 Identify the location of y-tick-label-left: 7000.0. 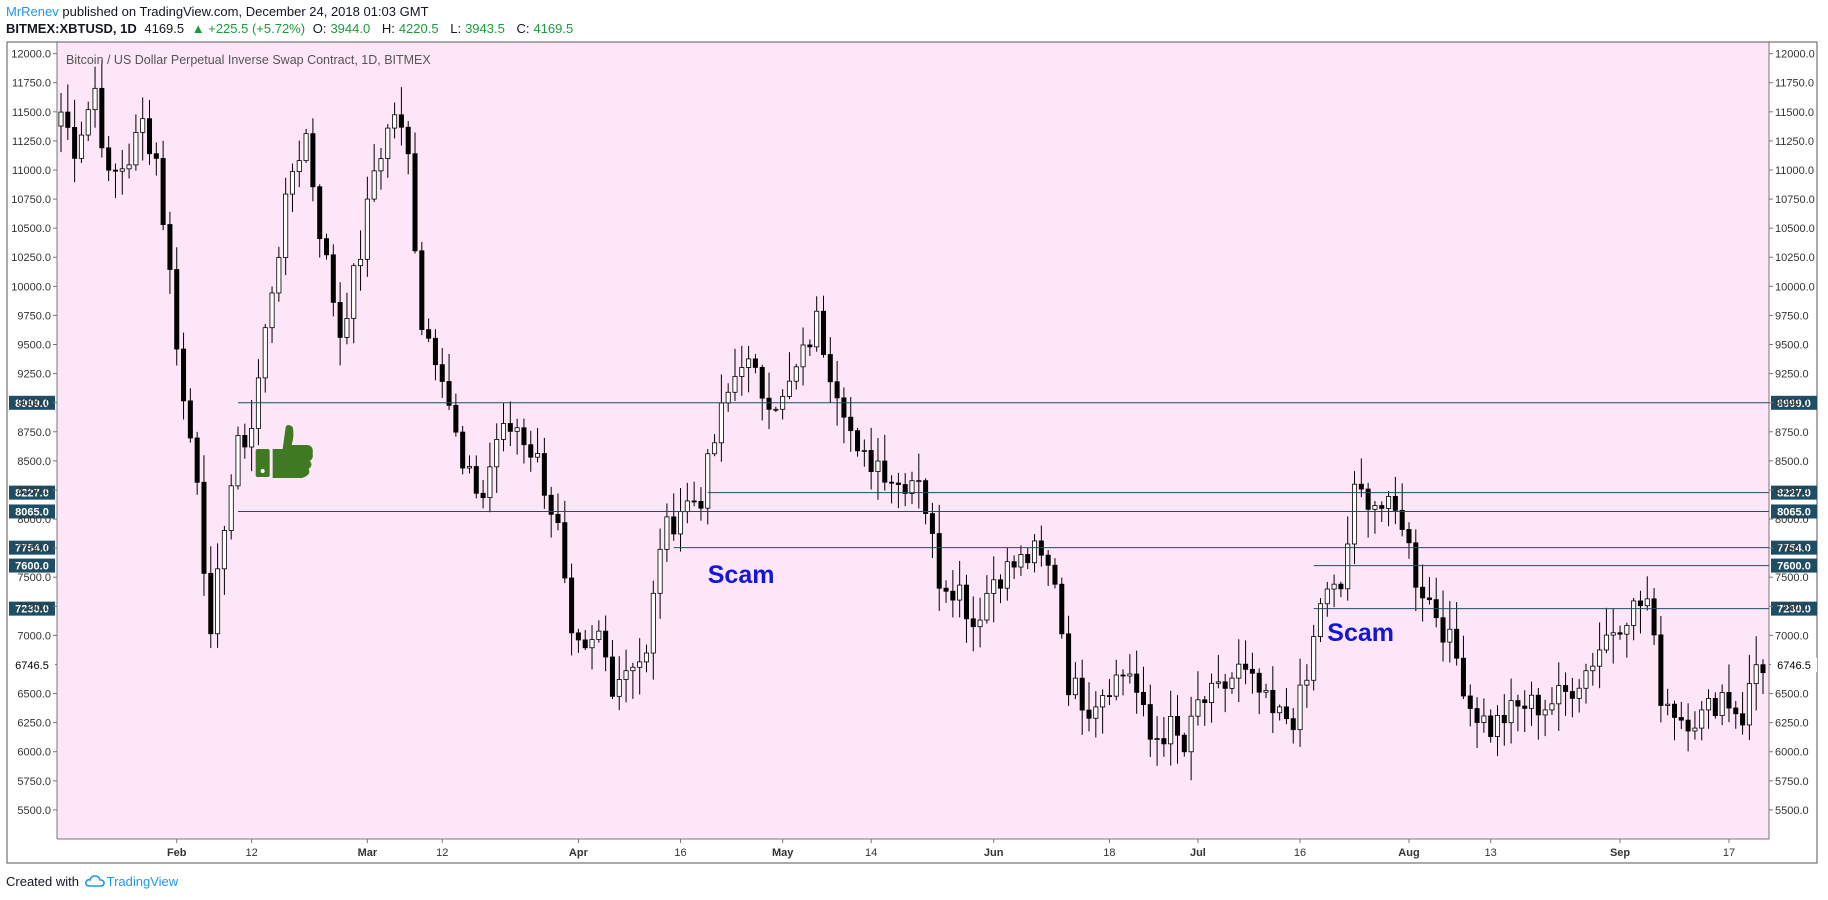
(34, 636).